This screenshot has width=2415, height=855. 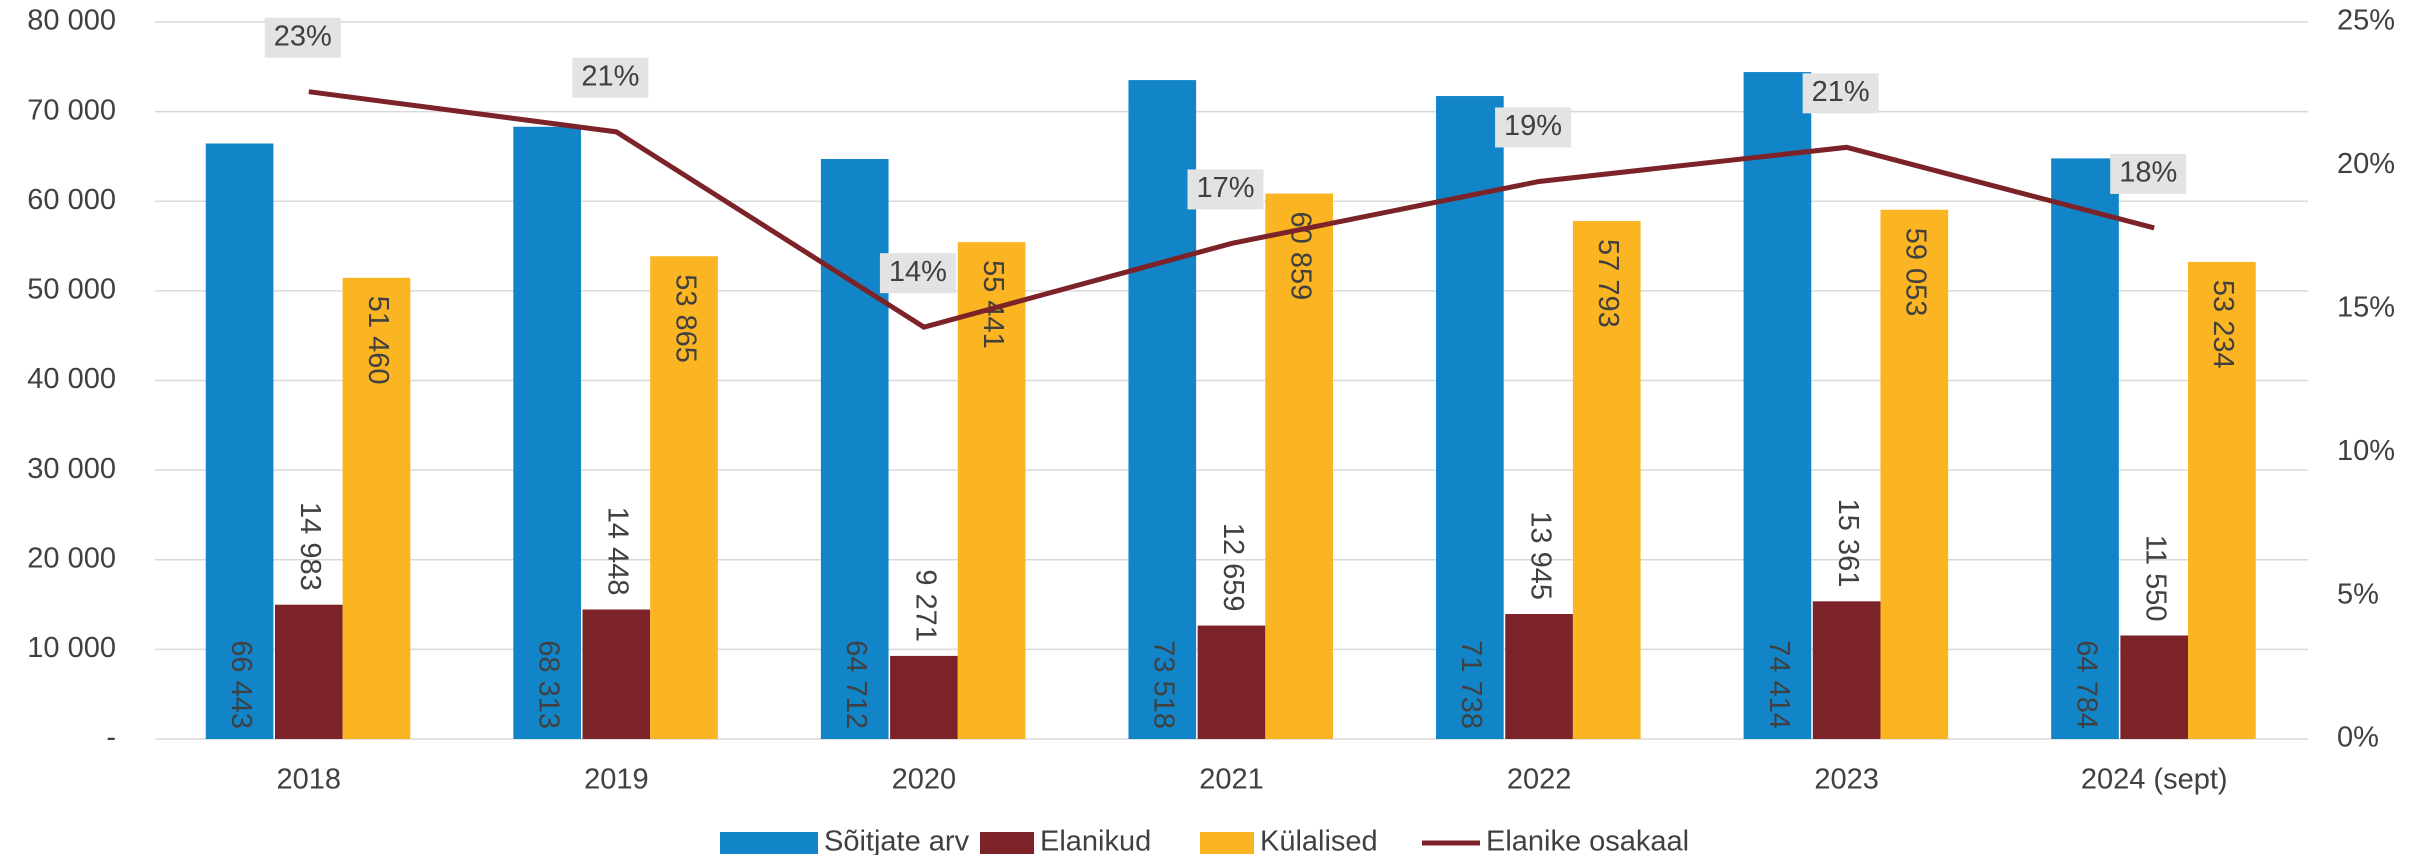 What do you see at coordinates (1779, 684) in the screenshot?
I see `data-label: 74 414` at bounding box center [1779, 684].